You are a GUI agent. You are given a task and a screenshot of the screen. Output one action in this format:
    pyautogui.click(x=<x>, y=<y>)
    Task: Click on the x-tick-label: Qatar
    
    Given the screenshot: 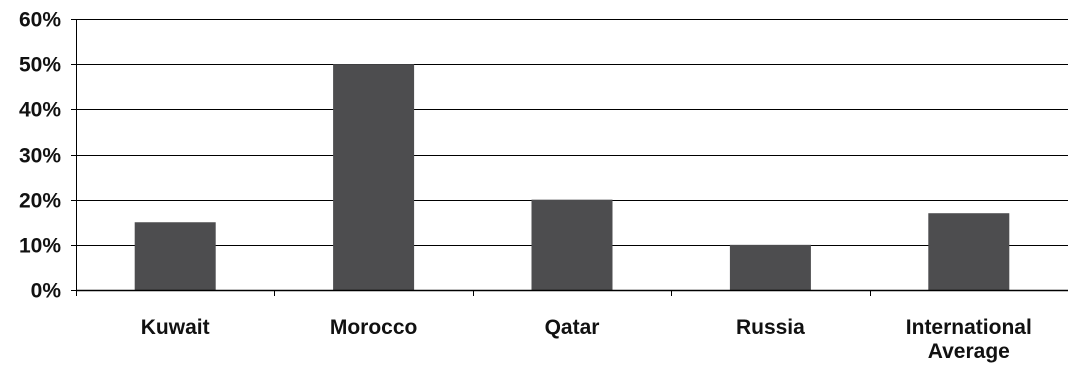 What is the action you would take?
    pyautogui.click(x=572, y=327)
    